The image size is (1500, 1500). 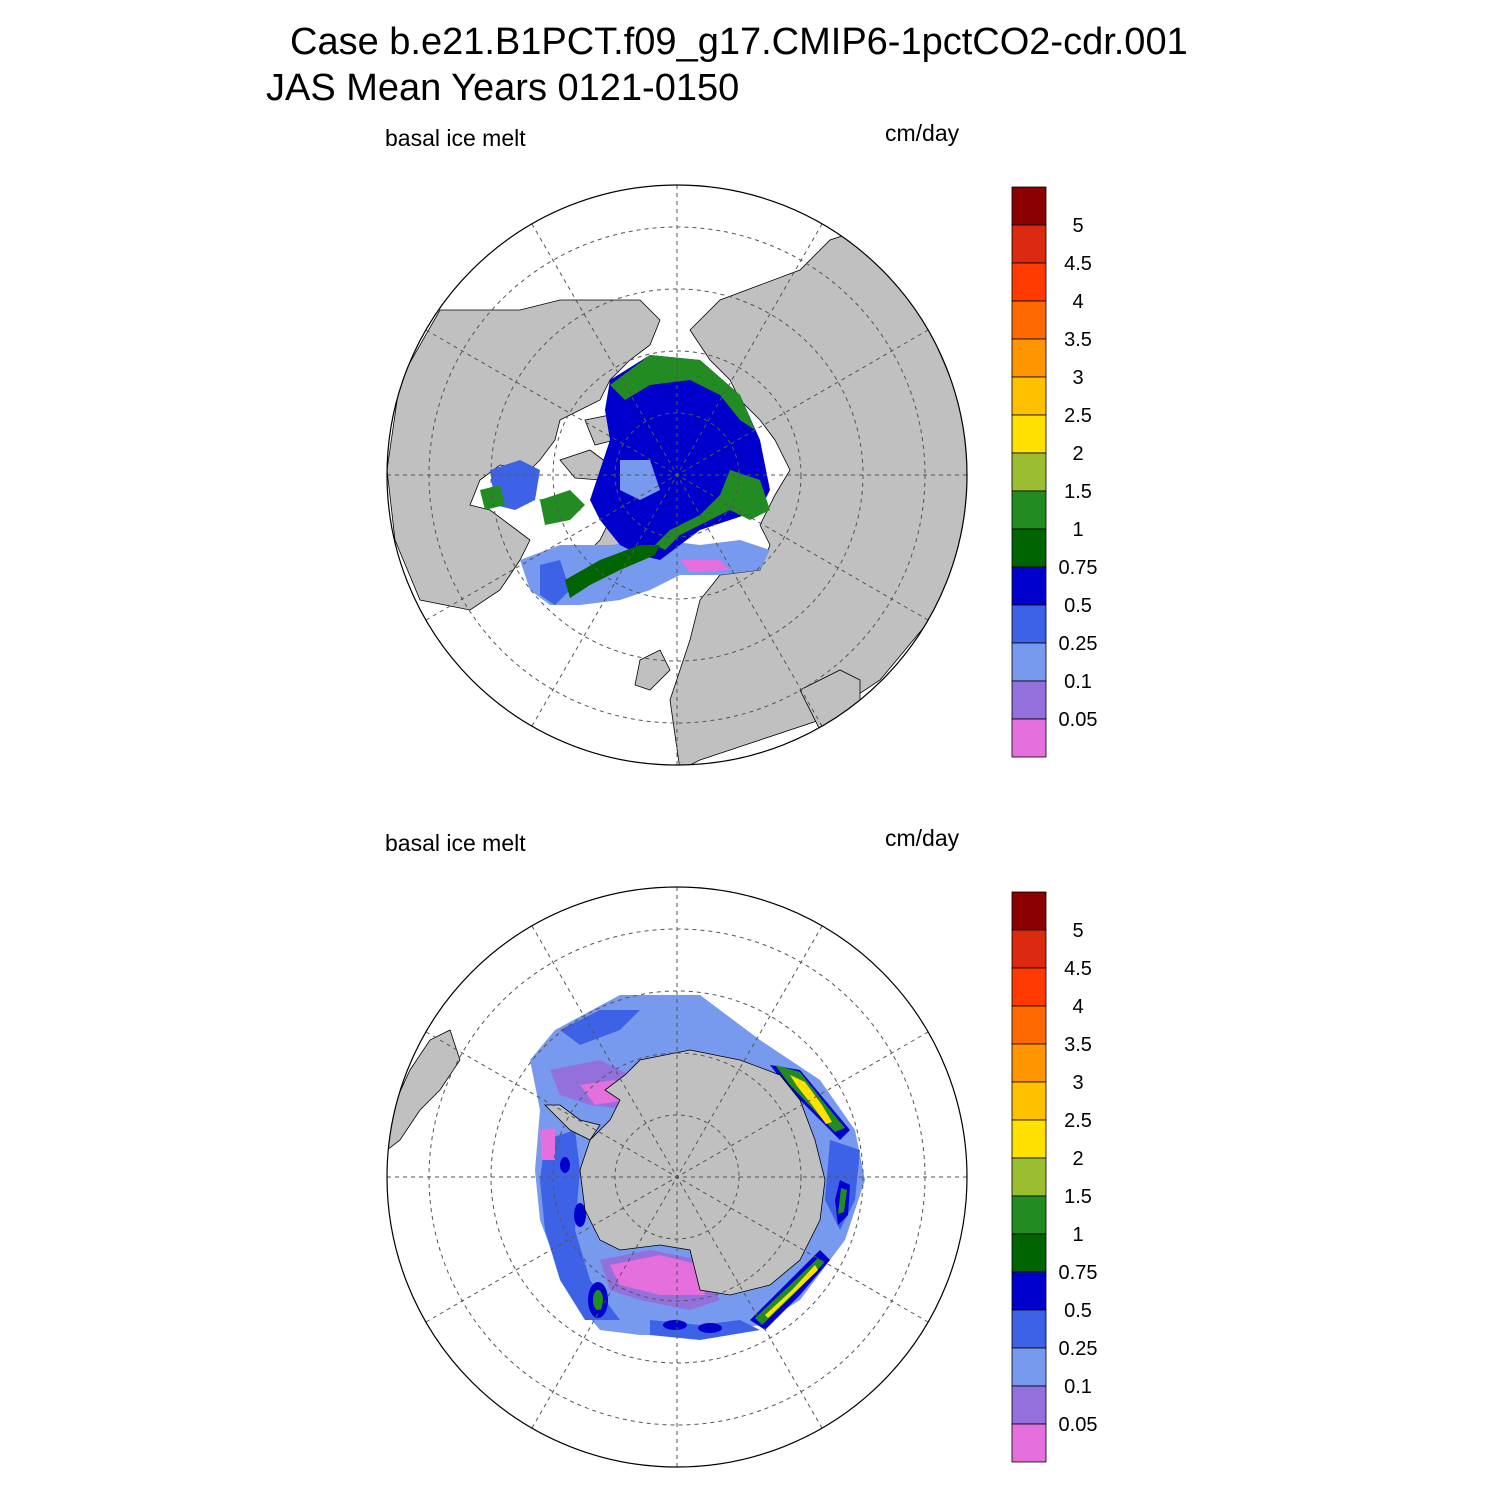 I want to click on north-colorbar: 5 4.5 4 3.5 3 2.5 2 1.5 1 0.75 0.5 0.25 0.1 0.05, so click(x=1054, y=472).